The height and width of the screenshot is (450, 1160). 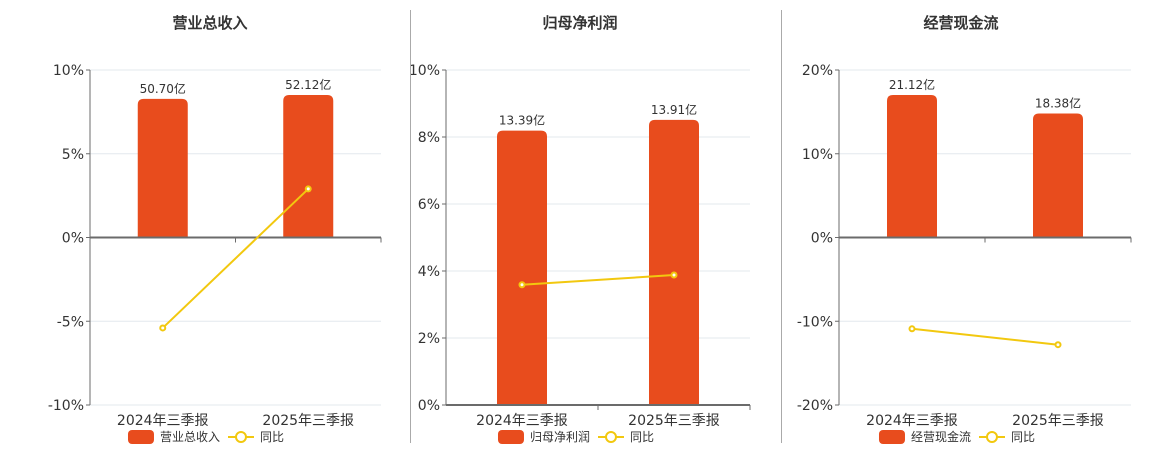 I want to click on legend-bar-label: 归母净利润, so click(x=559, y=437).